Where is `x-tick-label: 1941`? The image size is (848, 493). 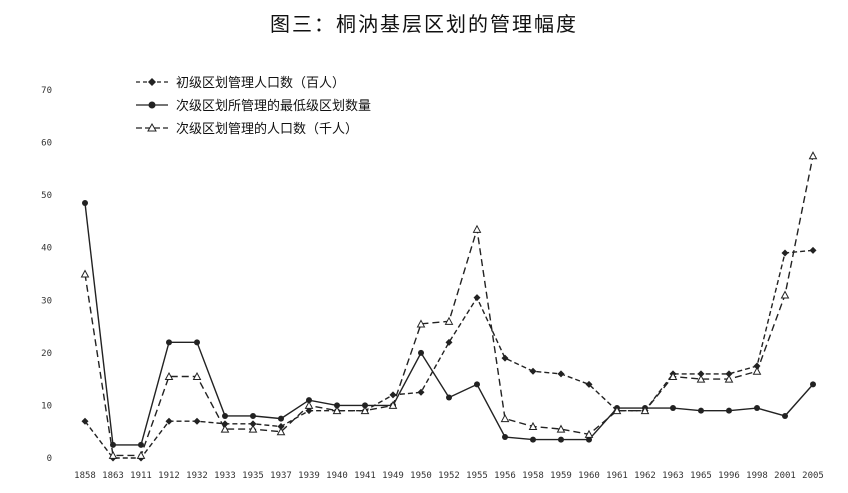 x-tick-label: 1941 is located at coordinates (365, 476).